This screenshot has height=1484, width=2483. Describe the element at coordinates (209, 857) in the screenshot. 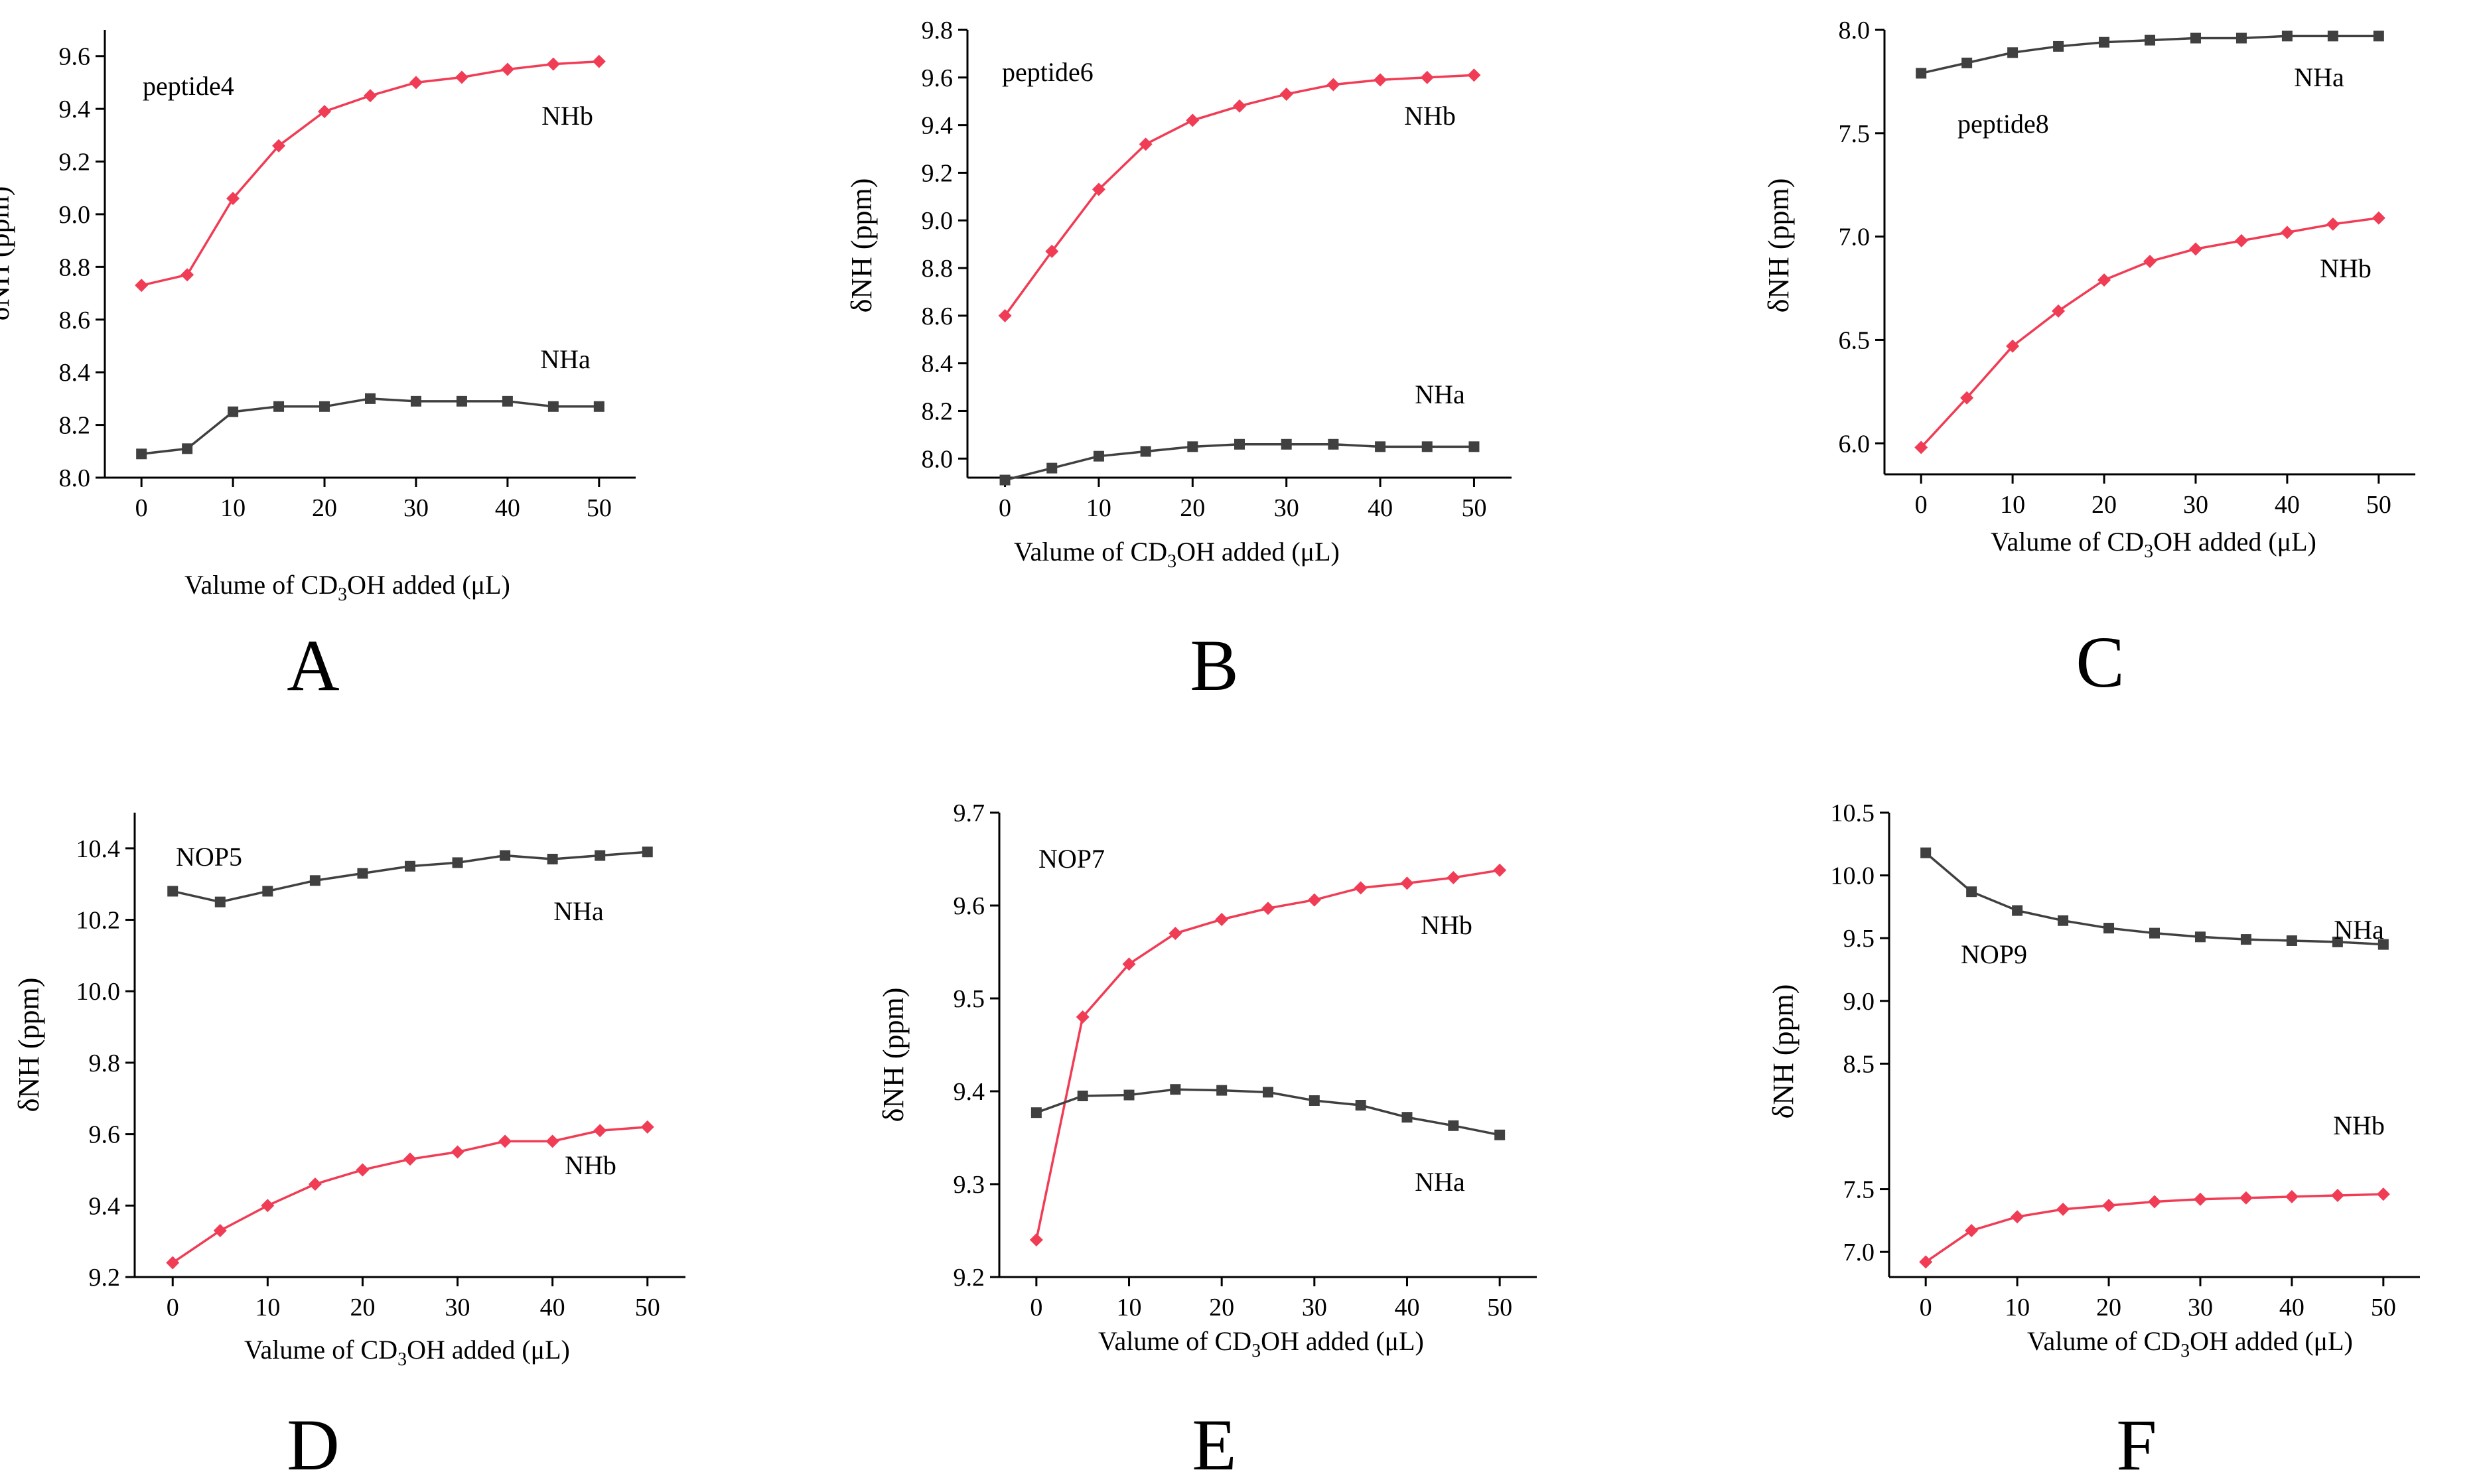

I see `sample-label: NOP5` at that location.